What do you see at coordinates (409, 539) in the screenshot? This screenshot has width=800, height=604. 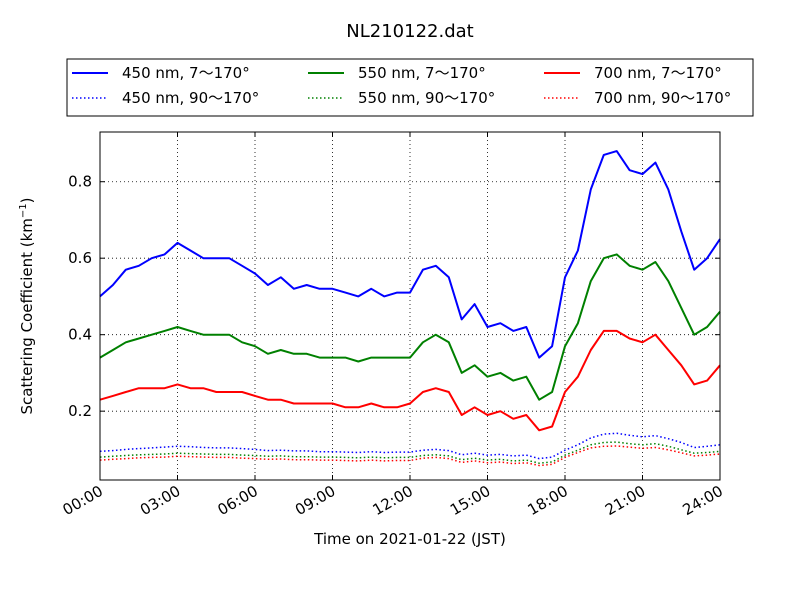 I see `x-axis-label: Time on 2021-01-22 (JST)` at bounding box center [409, 539].